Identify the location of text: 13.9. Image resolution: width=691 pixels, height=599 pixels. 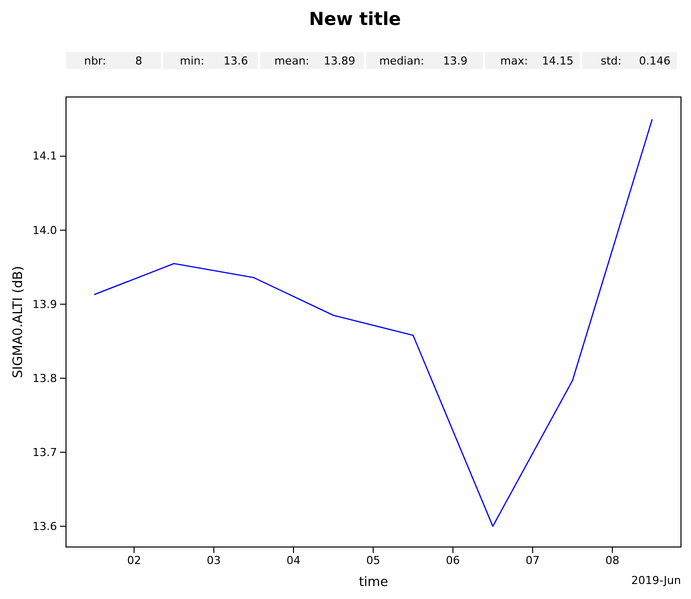
(455, 61).